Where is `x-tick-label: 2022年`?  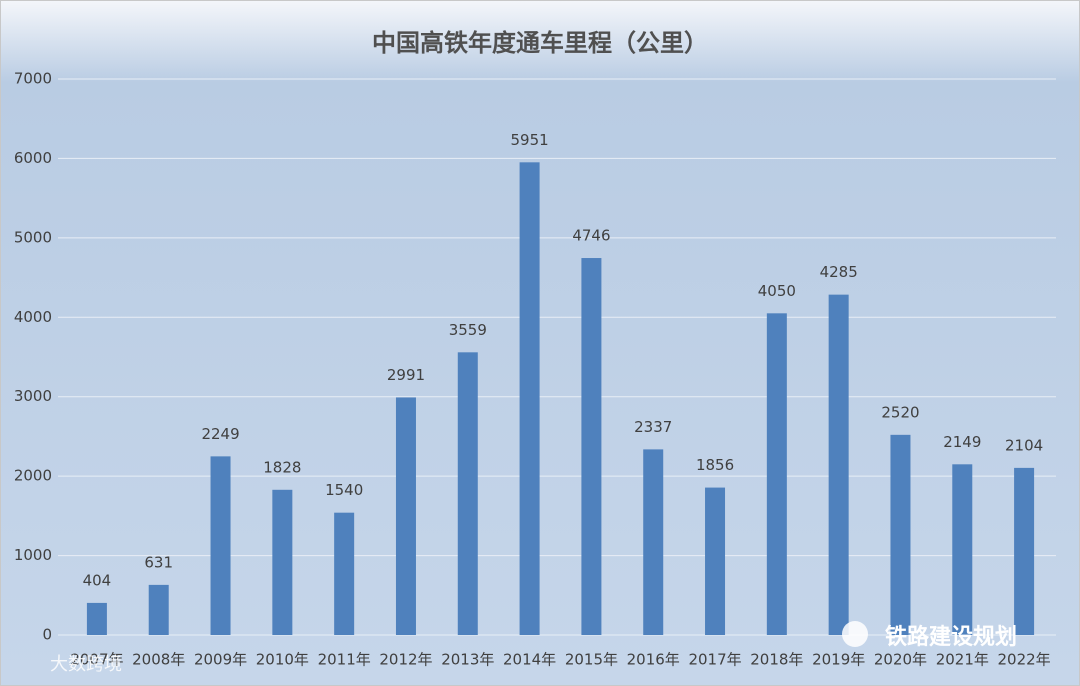 x-tick-label: 2022年 is located at coordinates (1024, 660).